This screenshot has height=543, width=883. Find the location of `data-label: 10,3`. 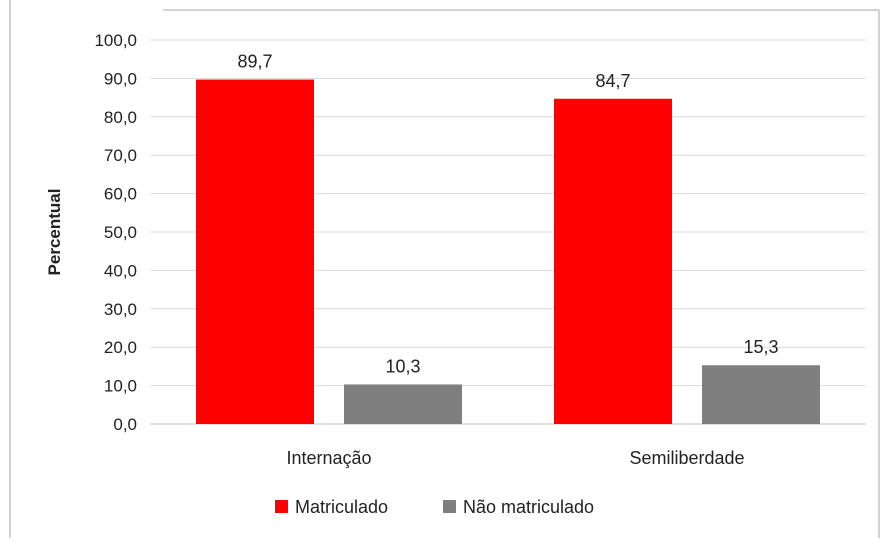

data-label: 10,3 is located at coordinates (402, 366).